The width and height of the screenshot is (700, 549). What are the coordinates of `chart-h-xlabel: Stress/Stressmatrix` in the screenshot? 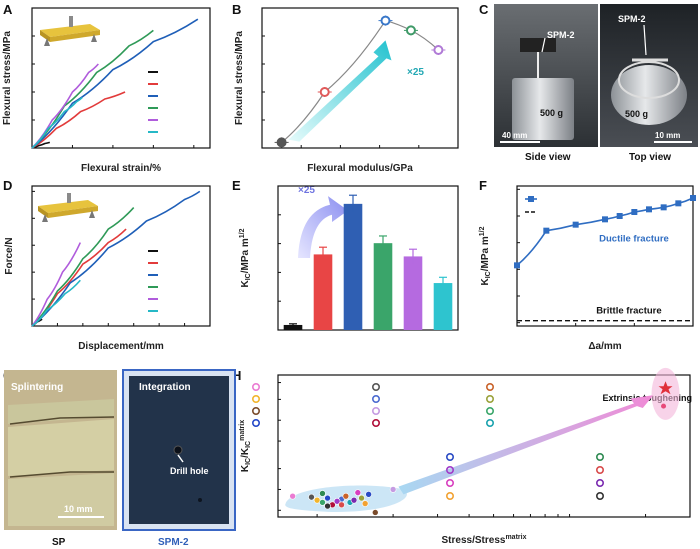 It's located at (484, 540).